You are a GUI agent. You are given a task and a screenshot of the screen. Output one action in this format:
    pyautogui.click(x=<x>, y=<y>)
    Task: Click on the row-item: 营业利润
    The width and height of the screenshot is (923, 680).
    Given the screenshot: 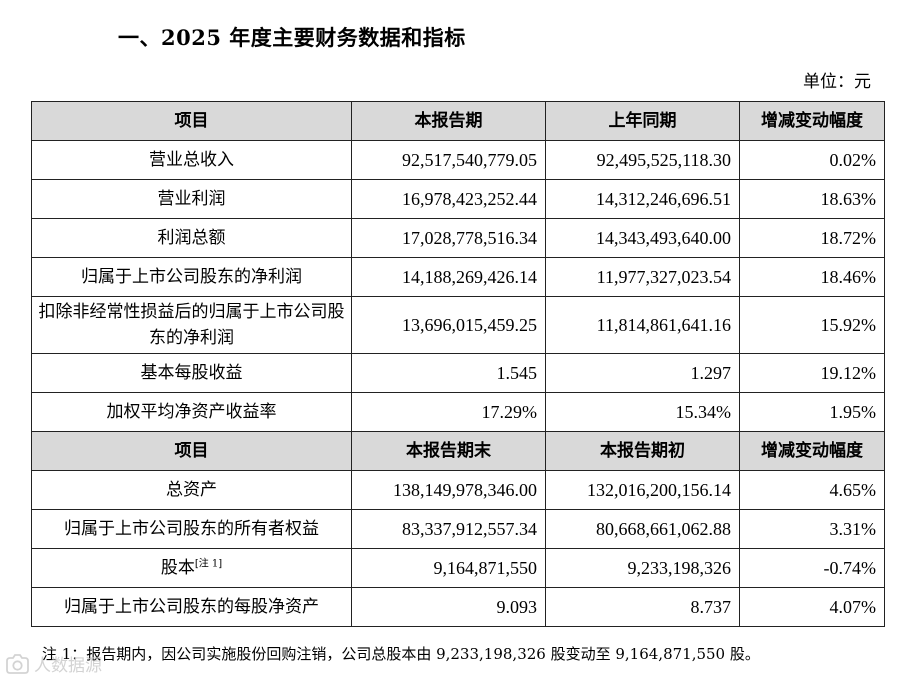 What is the action you would take?
    pyautogui.click(x=191, y=199)
    